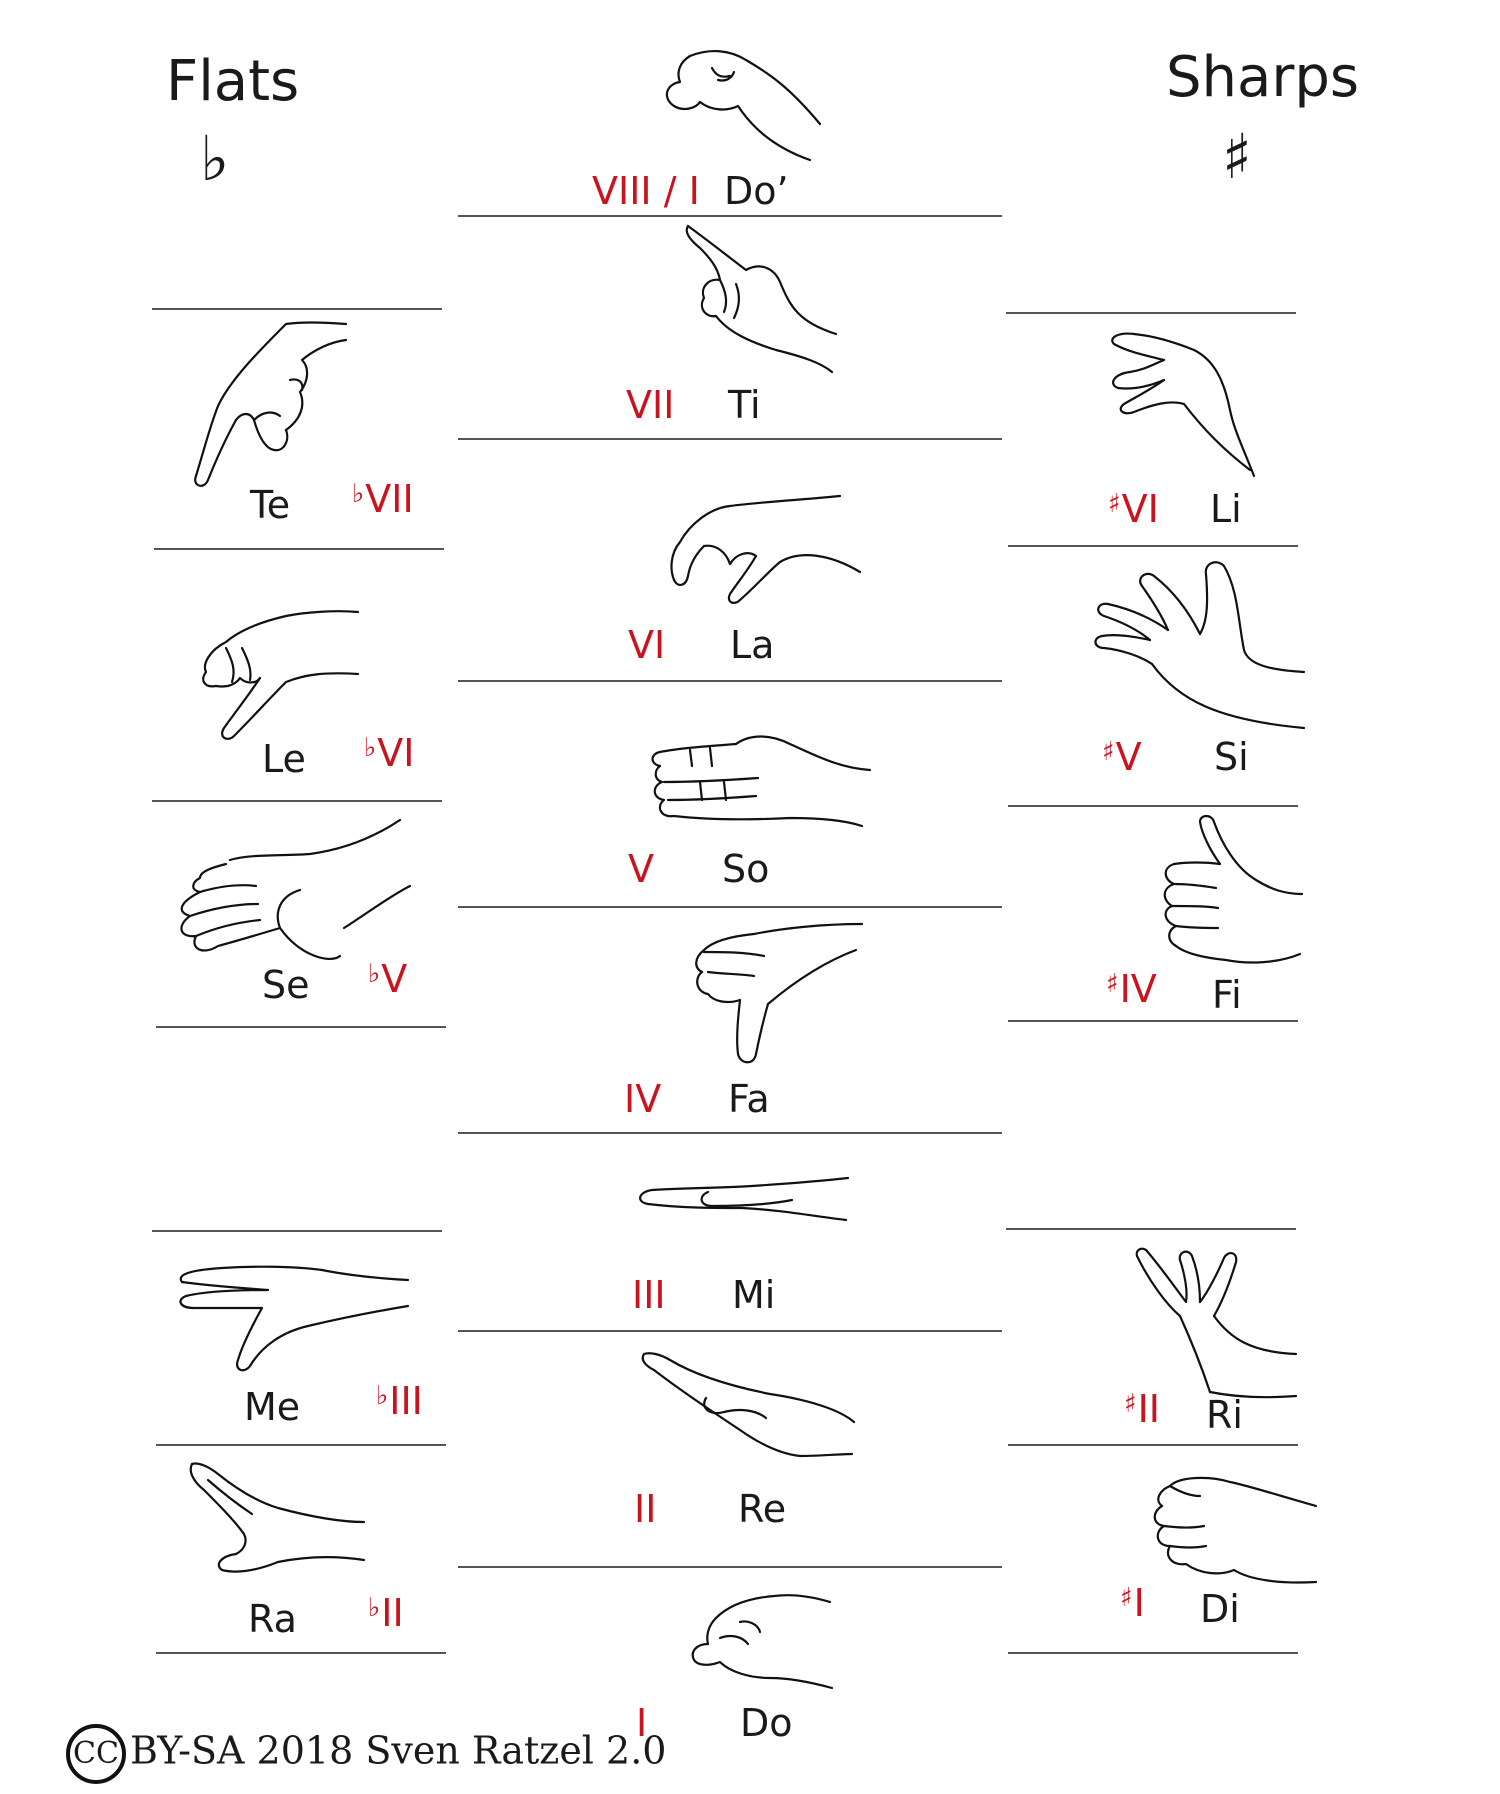 Image resolution: width=1500 pixels, height=1794 pixels. What do you see at coordinates (1216, 1323) in the screenshot?
I see `v-fingers-hand-icon` at bounding box center [1216, 1323].